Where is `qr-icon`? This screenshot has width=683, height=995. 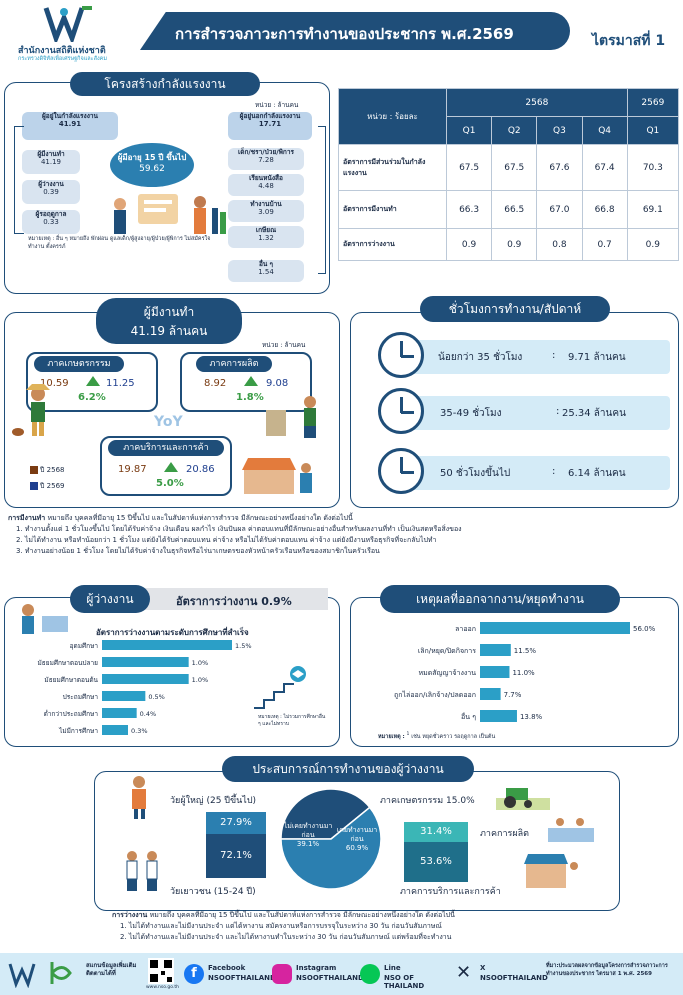 qr-icon is located at coordinates (161, 971).